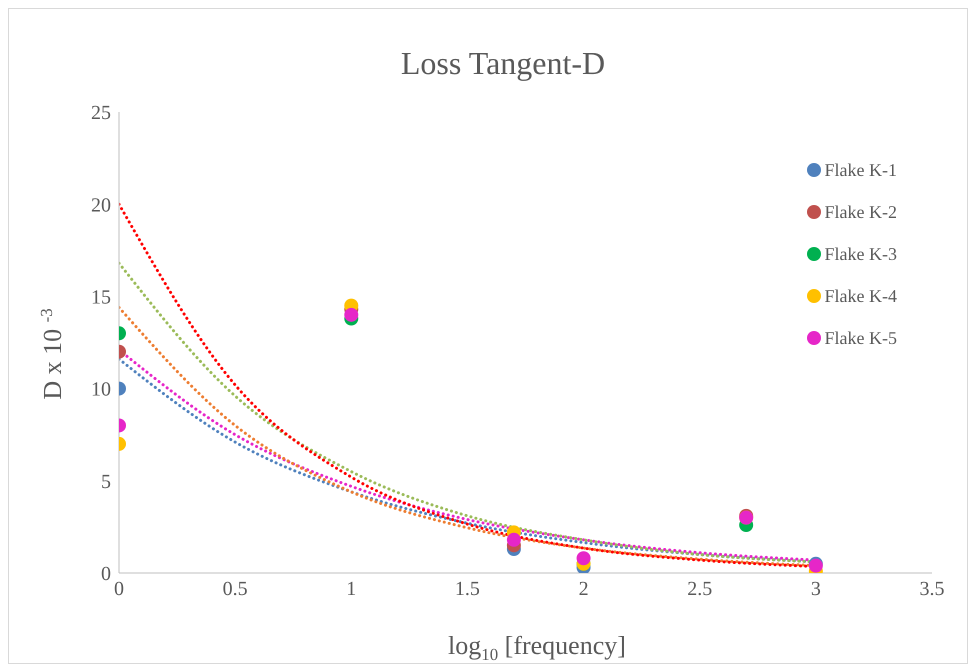  I want to click on legend-label: Flake K-5, so click(860, 338).